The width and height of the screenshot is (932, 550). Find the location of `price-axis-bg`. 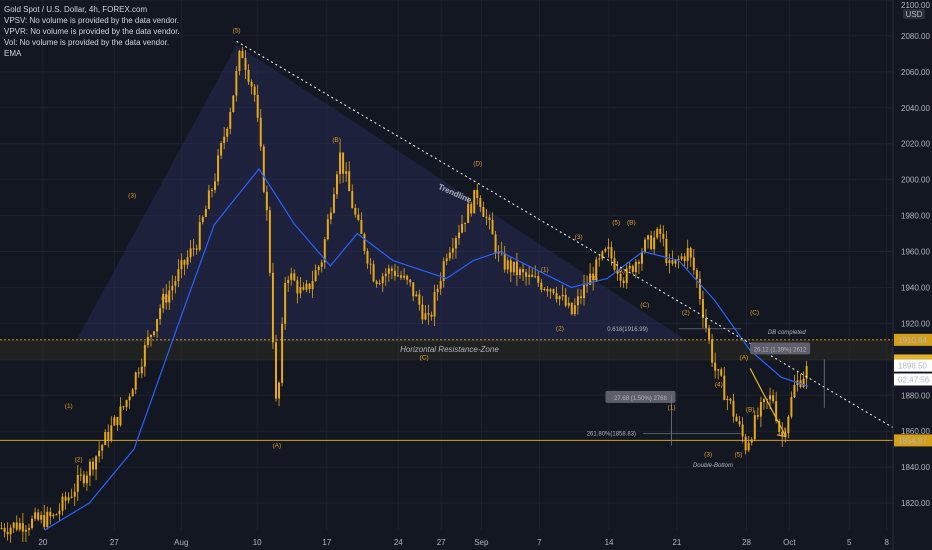

price-axis-bg is located at coordinates (912, 275).